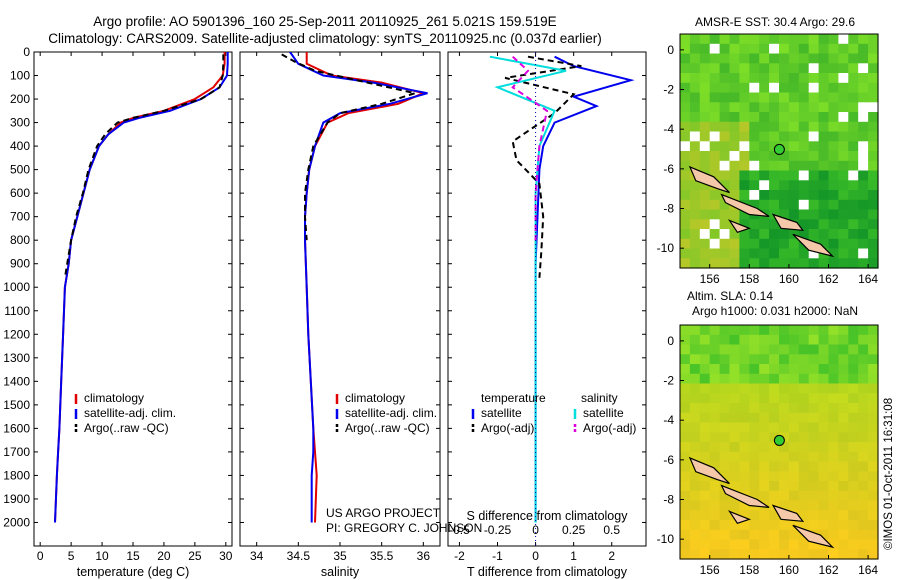  I want to click on sst-map-island, so click(745, 205).